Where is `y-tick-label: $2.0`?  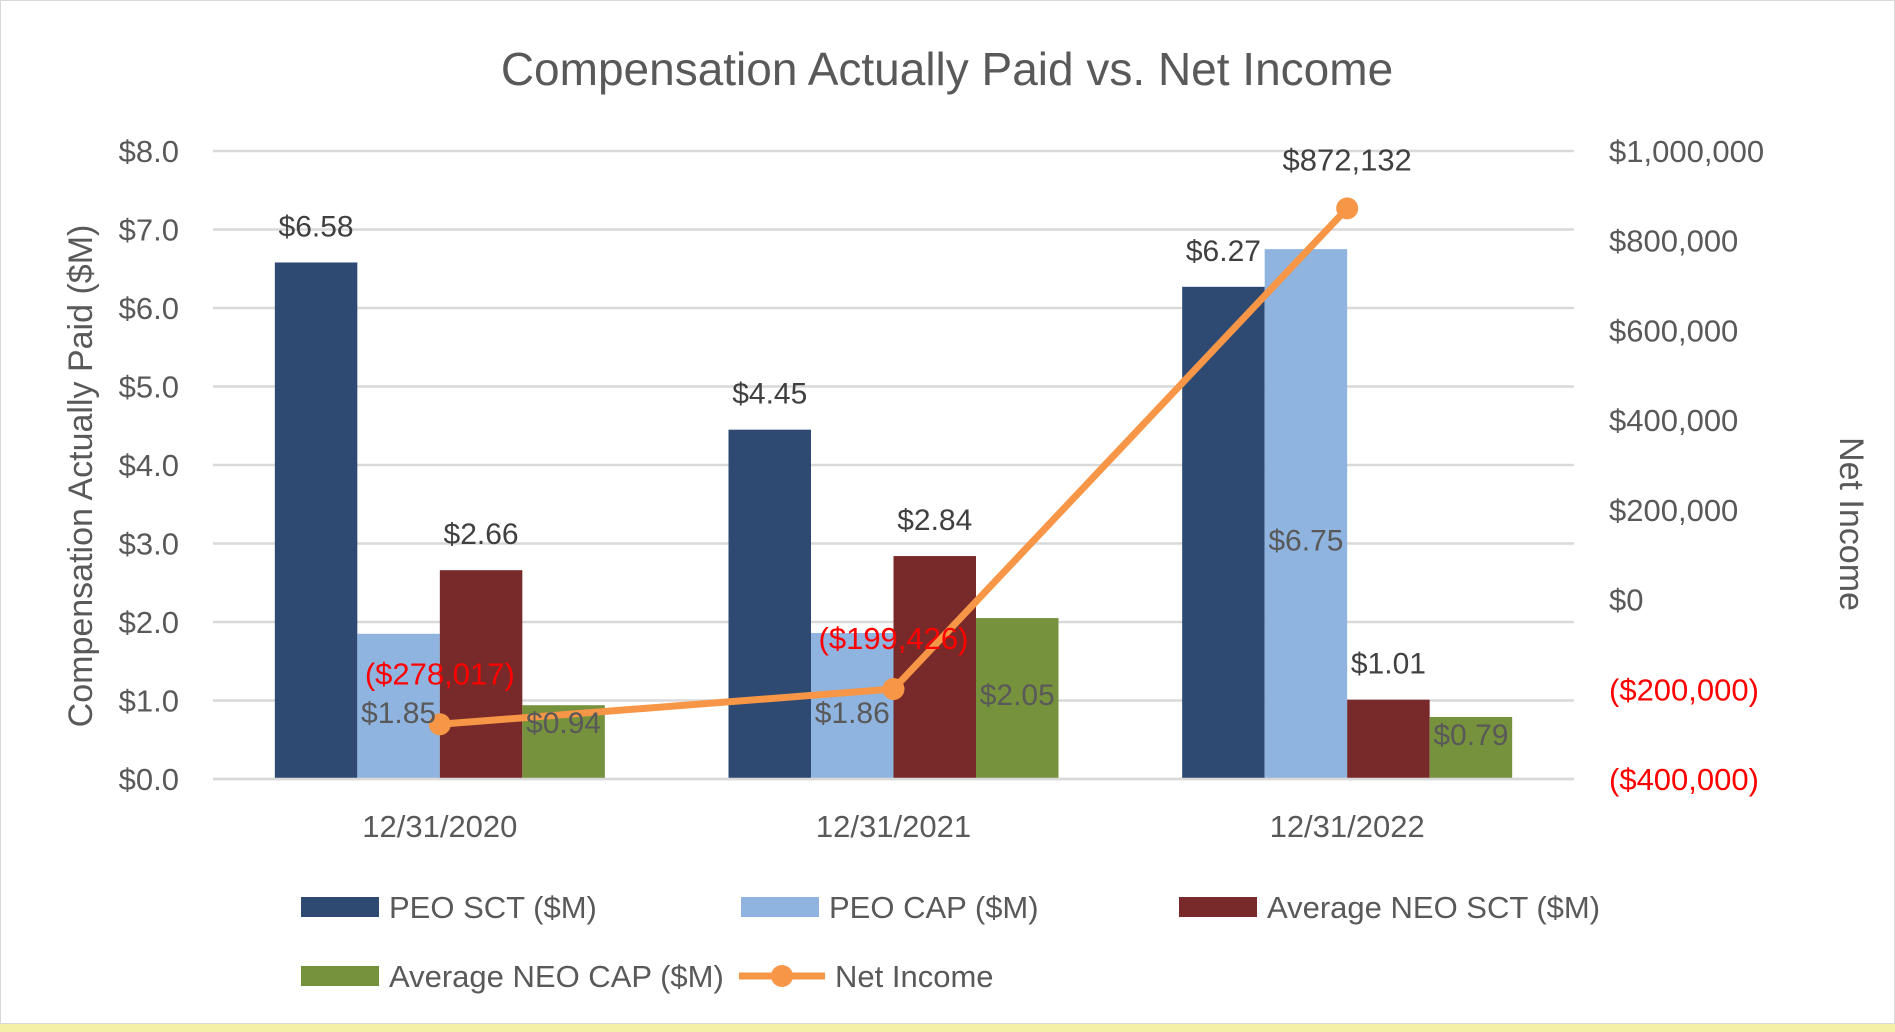 y-tick-label: $2.0 is located at coordinates (149, 622).